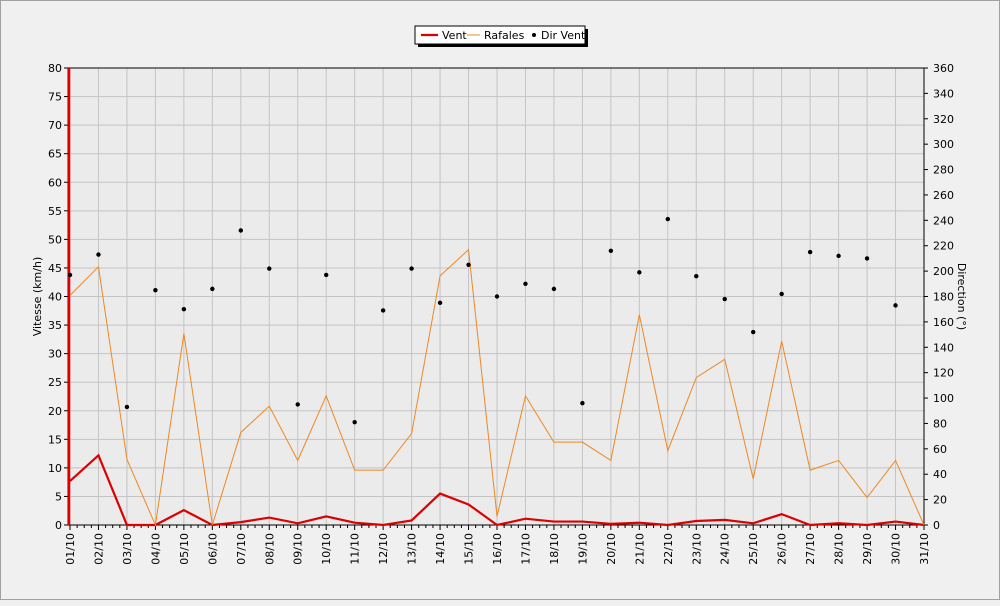 The image size is (1000, 606). What do you see at coordinates (940, 474) in the screenshot?
I see `y2-tick-label: 40` at bounding box center [940, 474].